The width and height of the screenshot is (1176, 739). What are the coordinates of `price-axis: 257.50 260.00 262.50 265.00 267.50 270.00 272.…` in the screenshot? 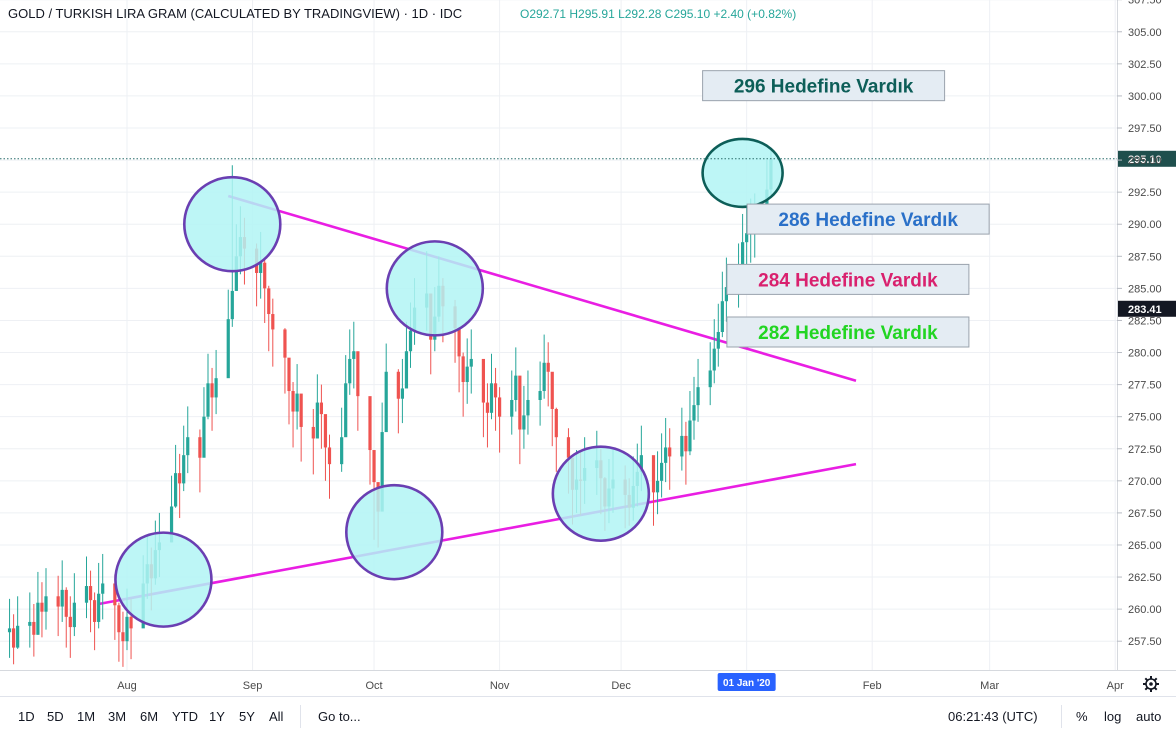 It's located at (1139, 324).